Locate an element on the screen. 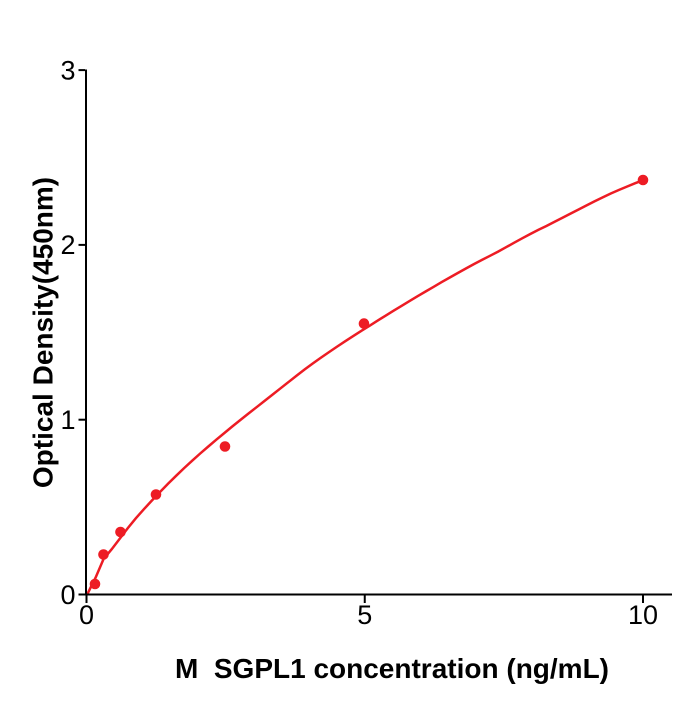 This screenshot has width=700, height=705. svg-text: 2 is located at coordinates (67, 245).